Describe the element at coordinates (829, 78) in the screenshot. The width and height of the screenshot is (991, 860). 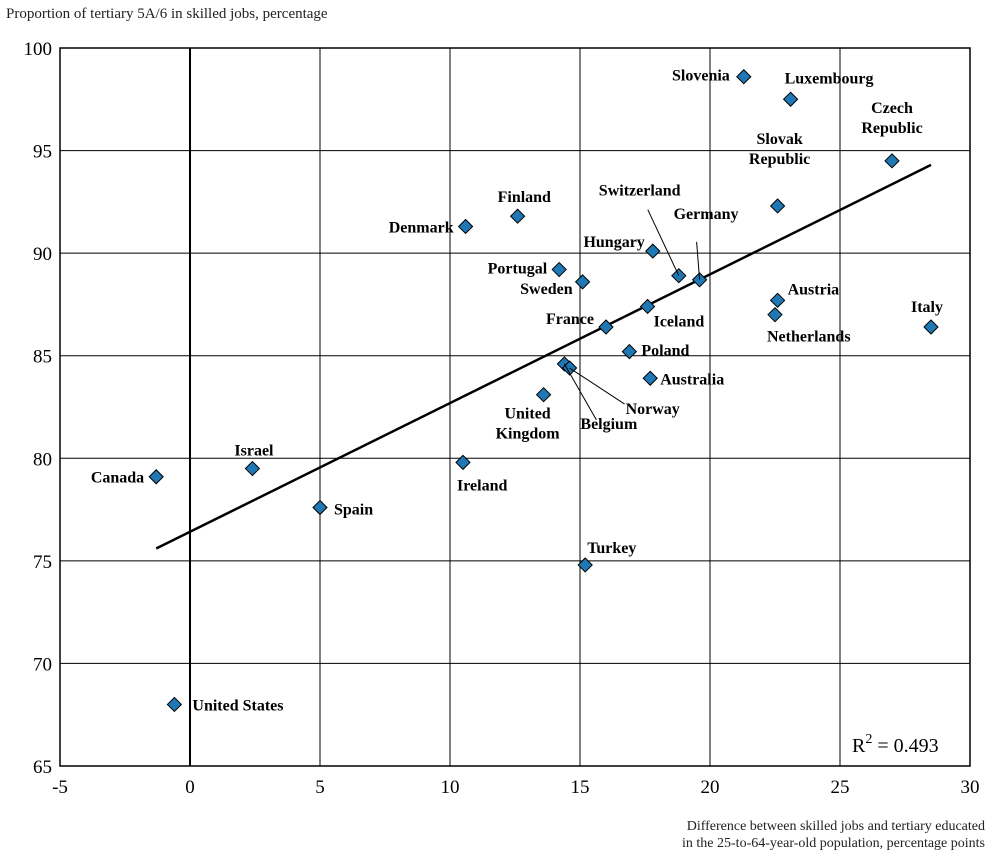
I see `point-label: Luxembourg` at that location.